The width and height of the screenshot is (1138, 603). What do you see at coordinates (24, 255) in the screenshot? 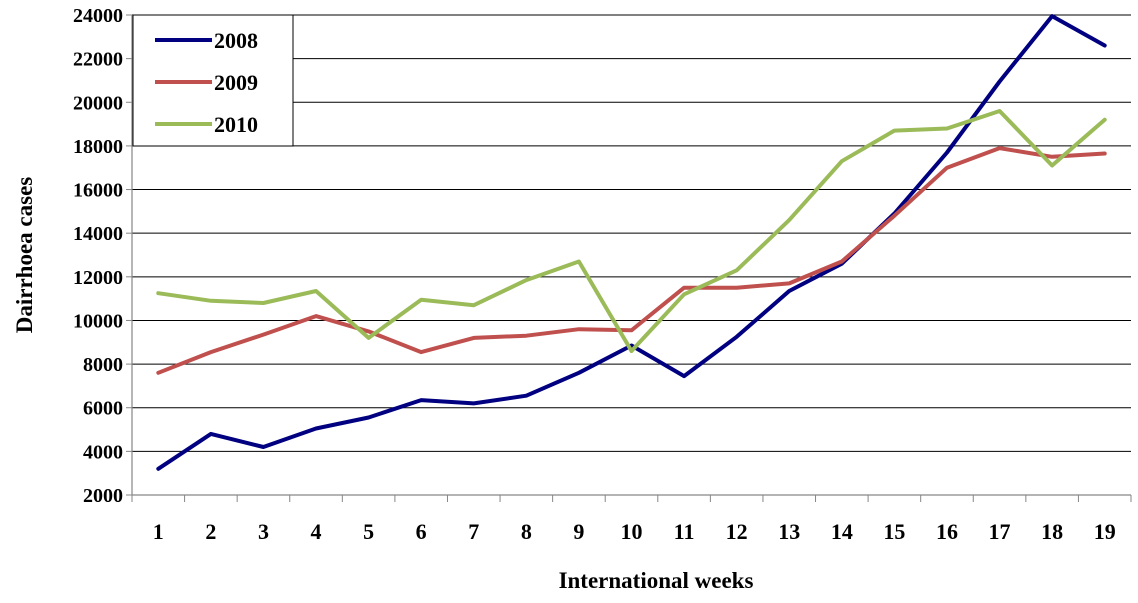
I see `y-axis-title: Dairrhoea cases` at bounding box center [24, 255].